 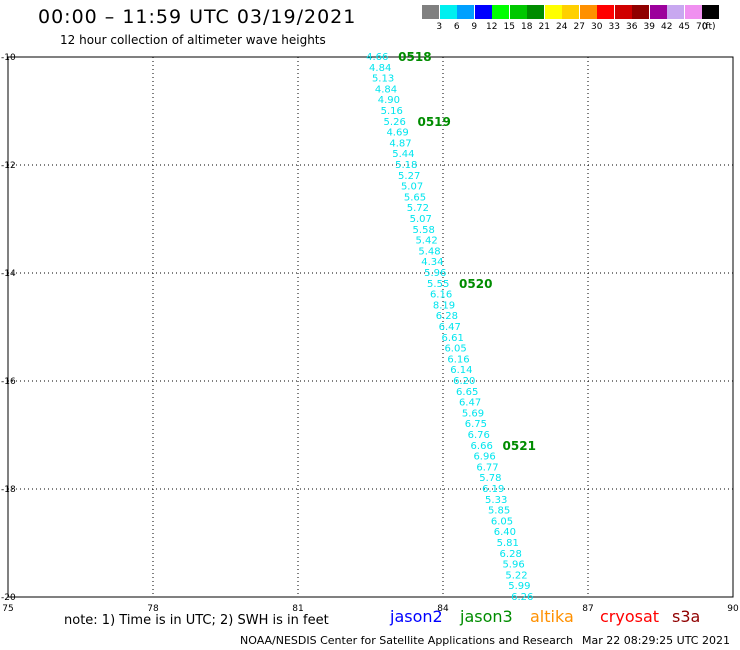 What do you see at coordinates (7, 609) in the screenshot?
I see `x-tick-label: 75` at bounding box center [7, 609].